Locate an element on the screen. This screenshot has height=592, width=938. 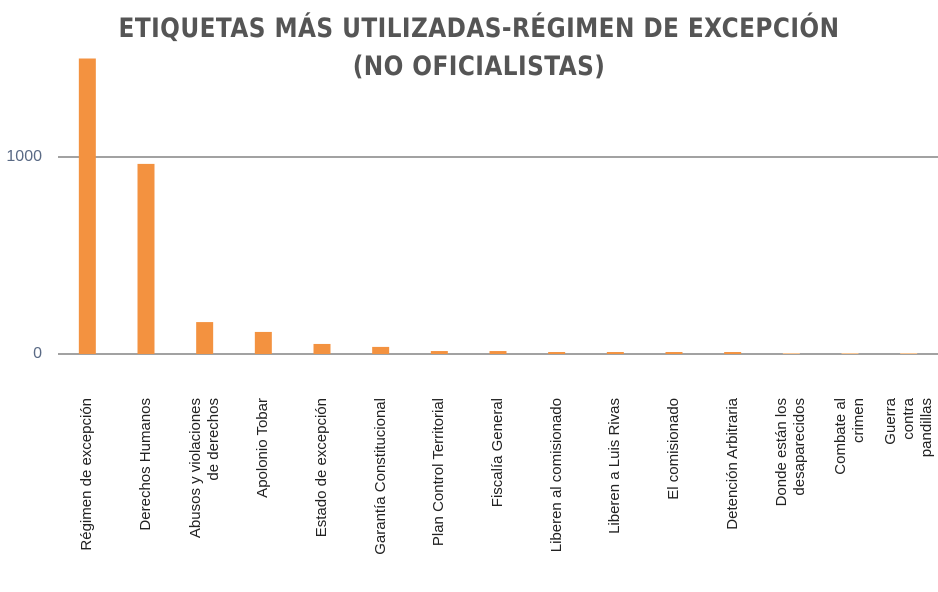
x-tick-label: Estado de excepción is located at coordinates (321, 468).